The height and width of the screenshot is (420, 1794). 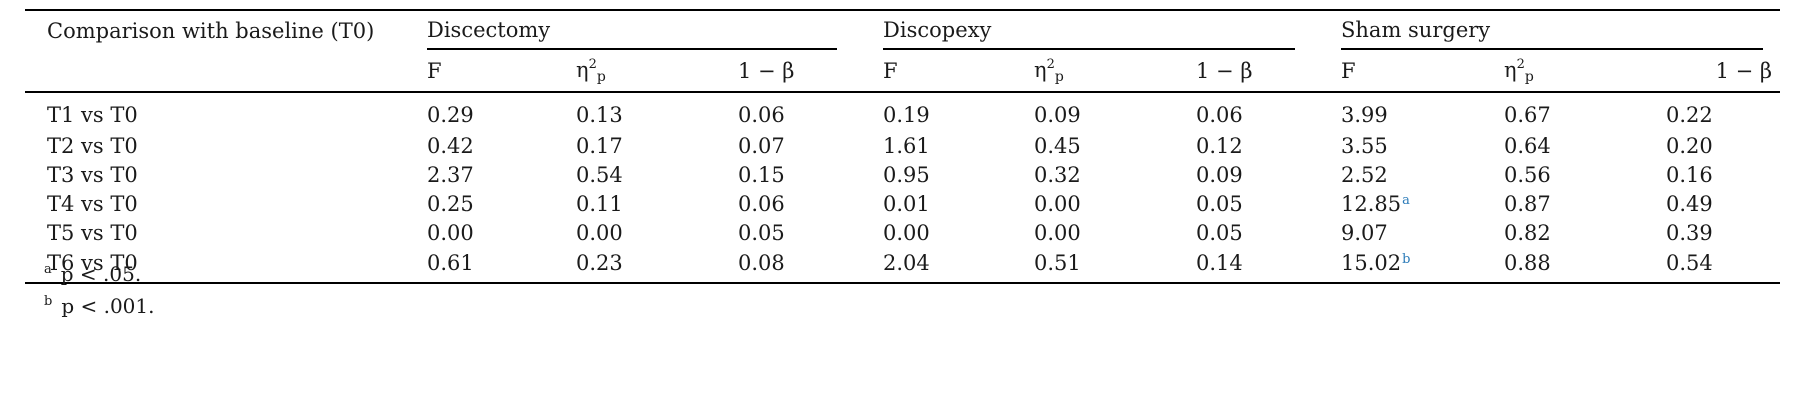 What do you see at coordinates (958, 203) in the screenshot?
I see `table-cell: 0.01` at bounding box center [958, 203].